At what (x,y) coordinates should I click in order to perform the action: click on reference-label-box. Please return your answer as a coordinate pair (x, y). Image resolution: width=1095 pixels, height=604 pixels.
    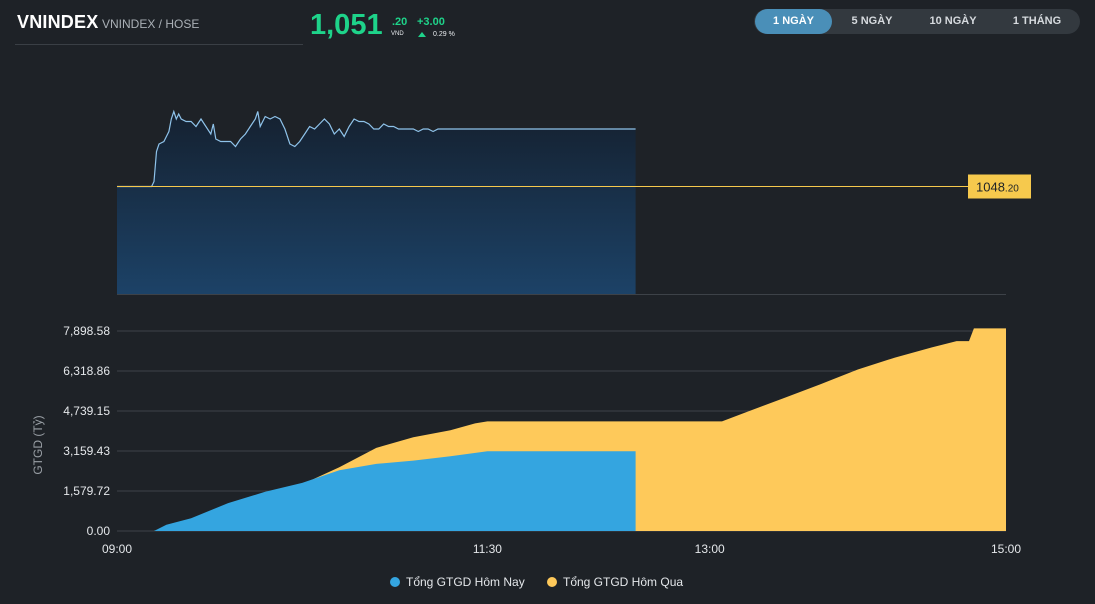
    Looking at the image, I should click on (999, 186).